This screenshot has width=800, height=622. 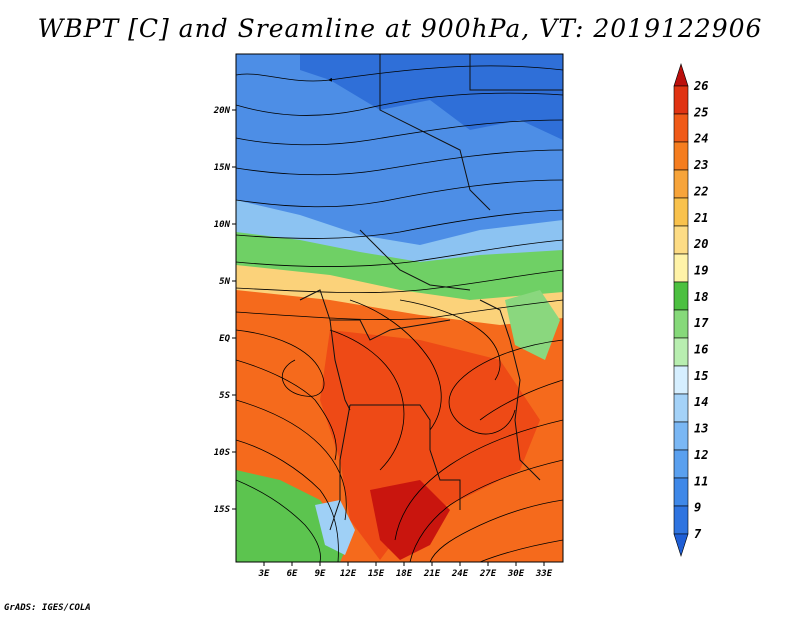 I want to click on colorbar-label: 15, so click(x=701, y=376).